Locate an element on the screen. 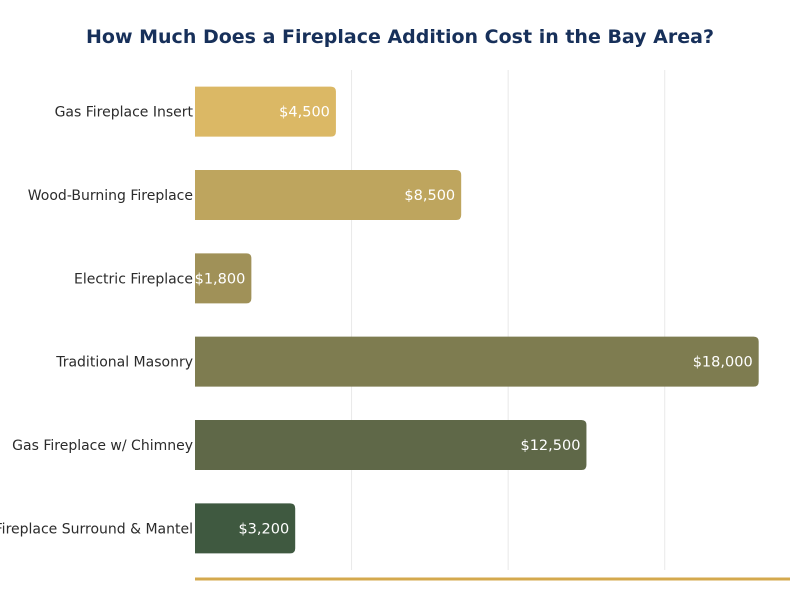 The image size is (800, 600). value-label-2: $1,800 is located at coordinates (220, 279).